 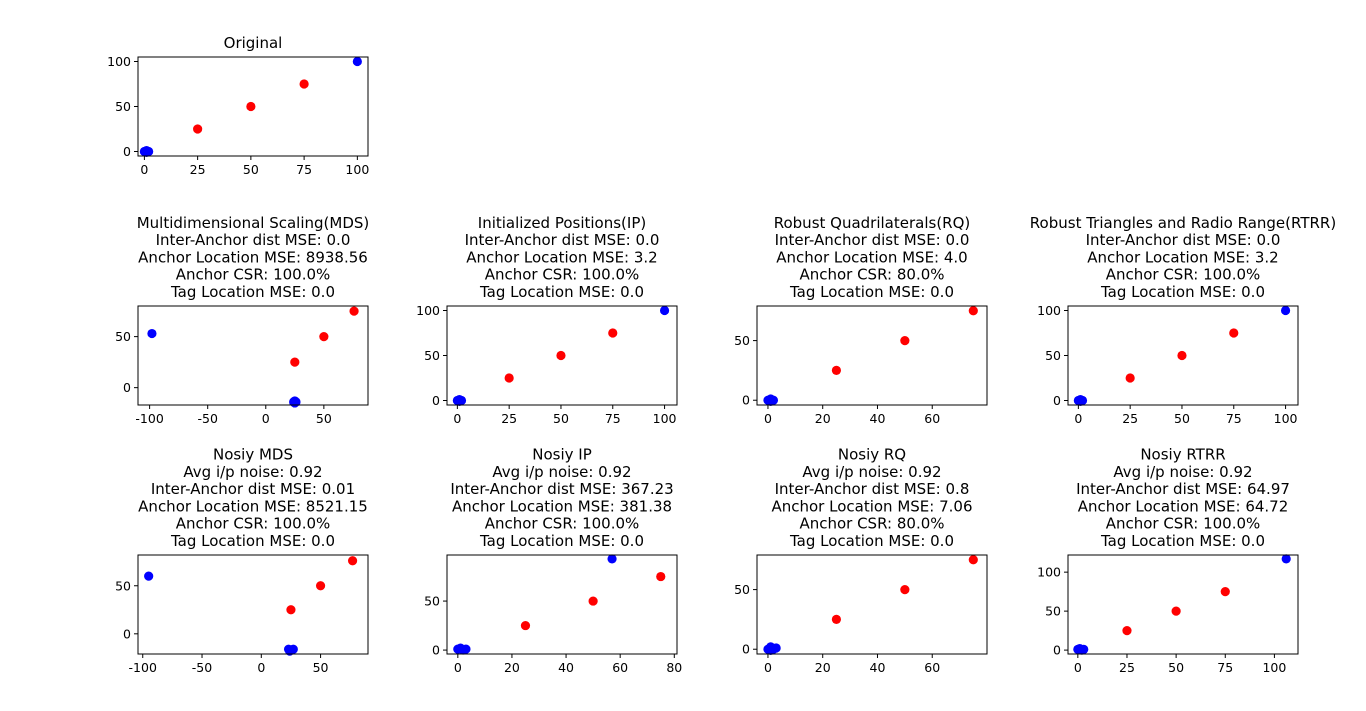 What do you see at coordinates (253, 455) in the screenshot?
I see `subplot-title: Nosiy MDS` at bounding box center [253, 455].